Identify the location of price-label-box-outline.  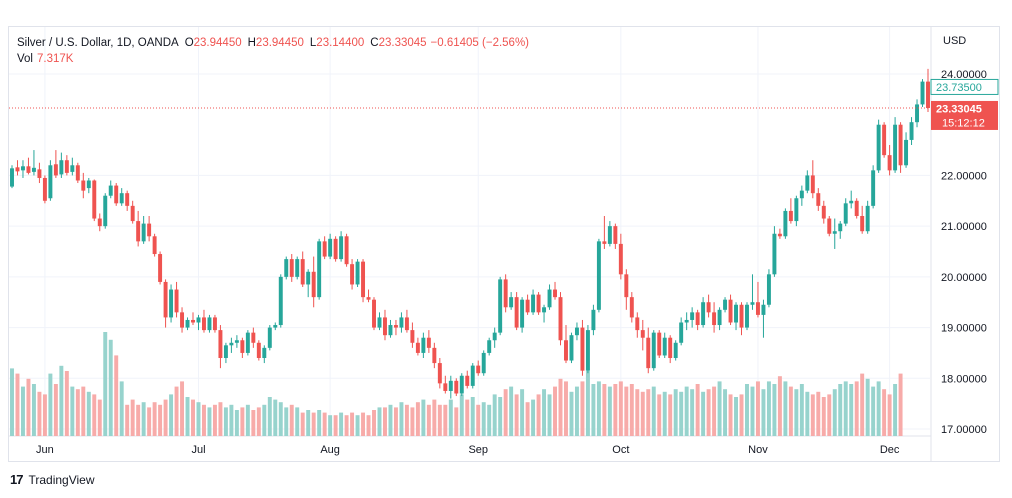
(964, 86).